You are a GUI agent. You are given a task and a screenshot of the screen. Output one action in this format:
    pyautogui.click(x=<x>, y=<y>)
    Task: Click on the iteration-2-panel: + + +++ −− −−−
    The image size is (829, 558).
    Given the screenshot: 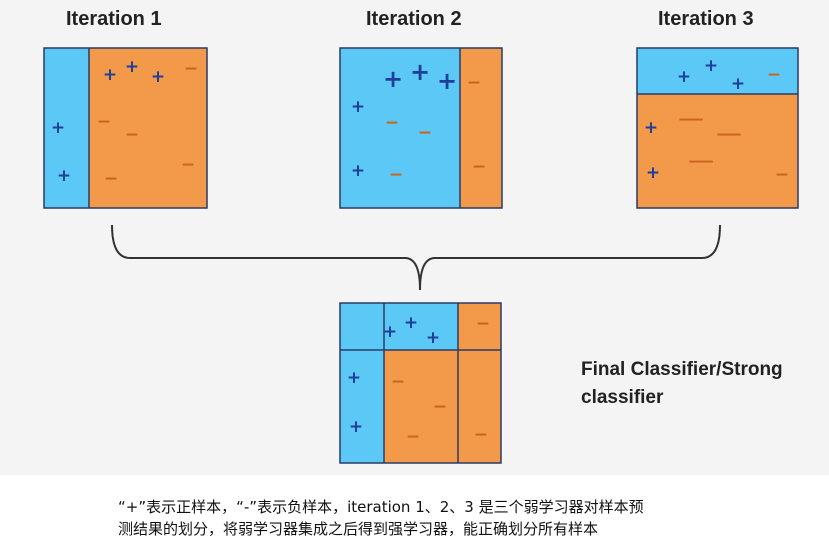 What is the action you would take?
    pyautogui.click(x=421, y=128)
    